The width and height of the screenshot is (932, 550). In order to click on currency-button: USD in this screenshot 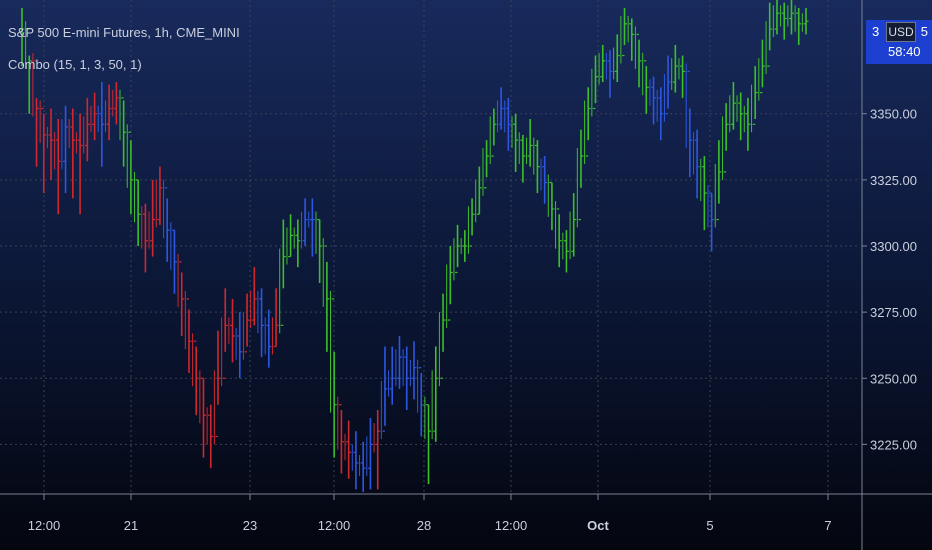, I will do `click(901, 32)`.